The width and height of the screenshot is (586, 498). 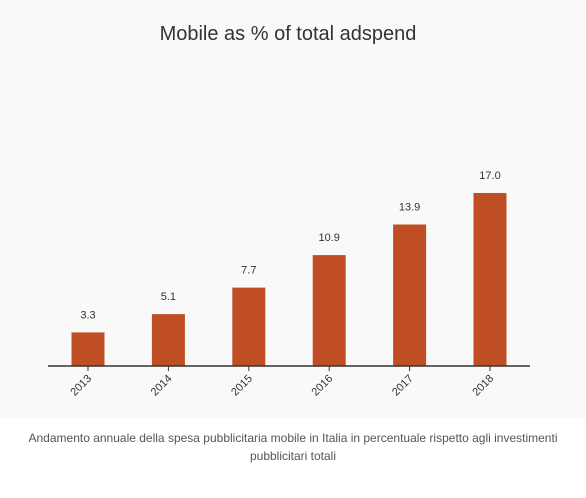 What do you see at coordinates (248, 271) in the screenshot?
I see `value-label-2015: 7.7` at bounding box center [248, 271].